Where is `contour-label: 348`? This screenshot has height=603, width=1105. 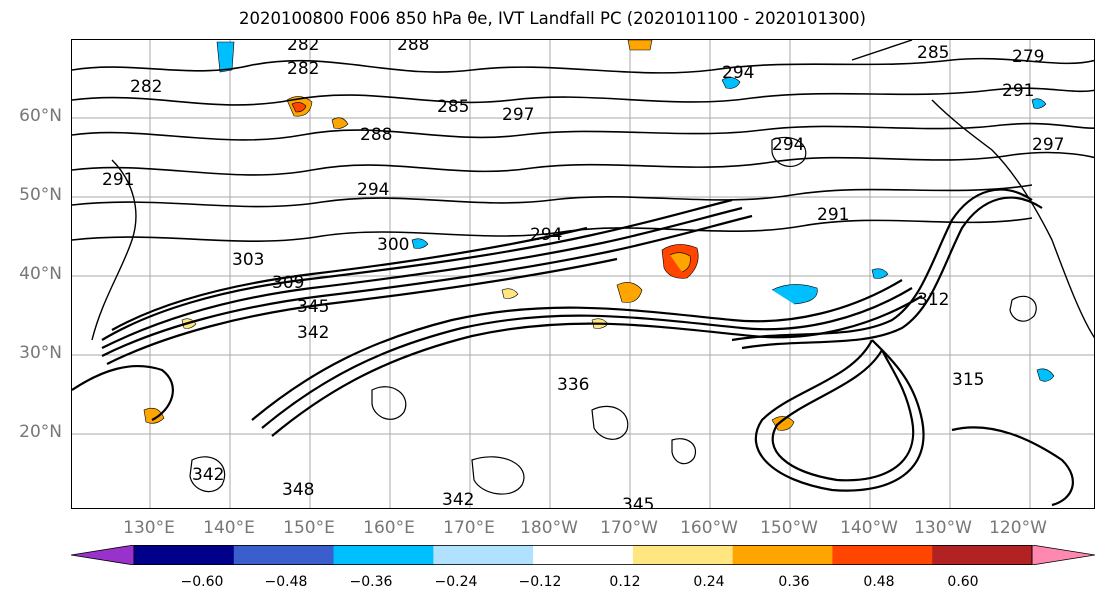 contour-label: 348 is located at coordinates (298, 490).